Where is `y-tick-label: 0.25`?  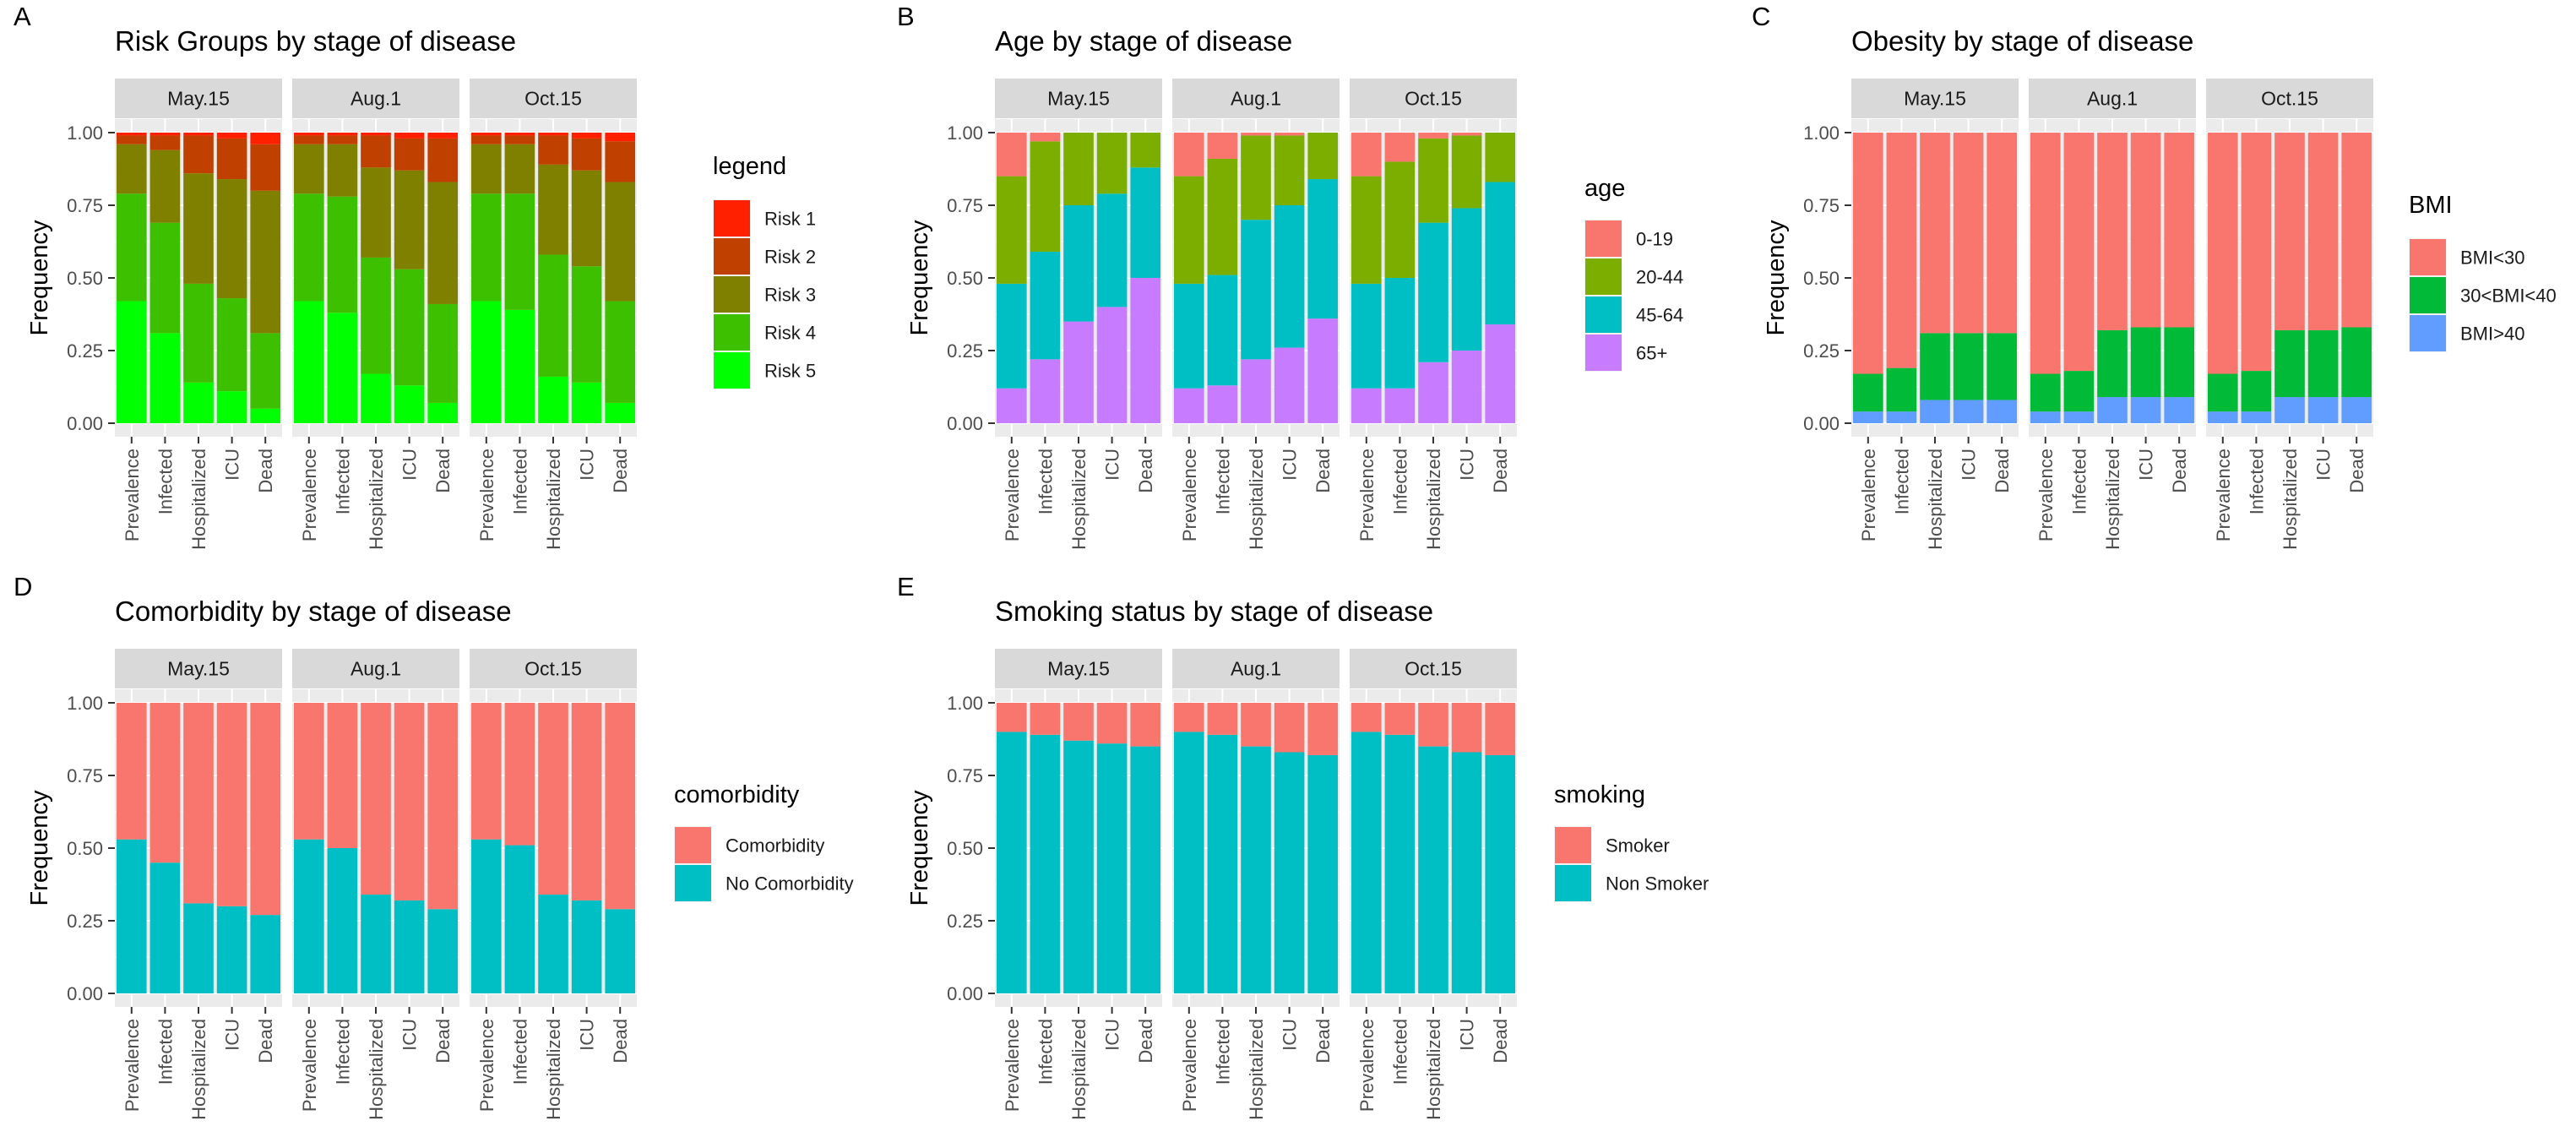
y-tick-label: 0.25 is located at coordinates (965, 921).